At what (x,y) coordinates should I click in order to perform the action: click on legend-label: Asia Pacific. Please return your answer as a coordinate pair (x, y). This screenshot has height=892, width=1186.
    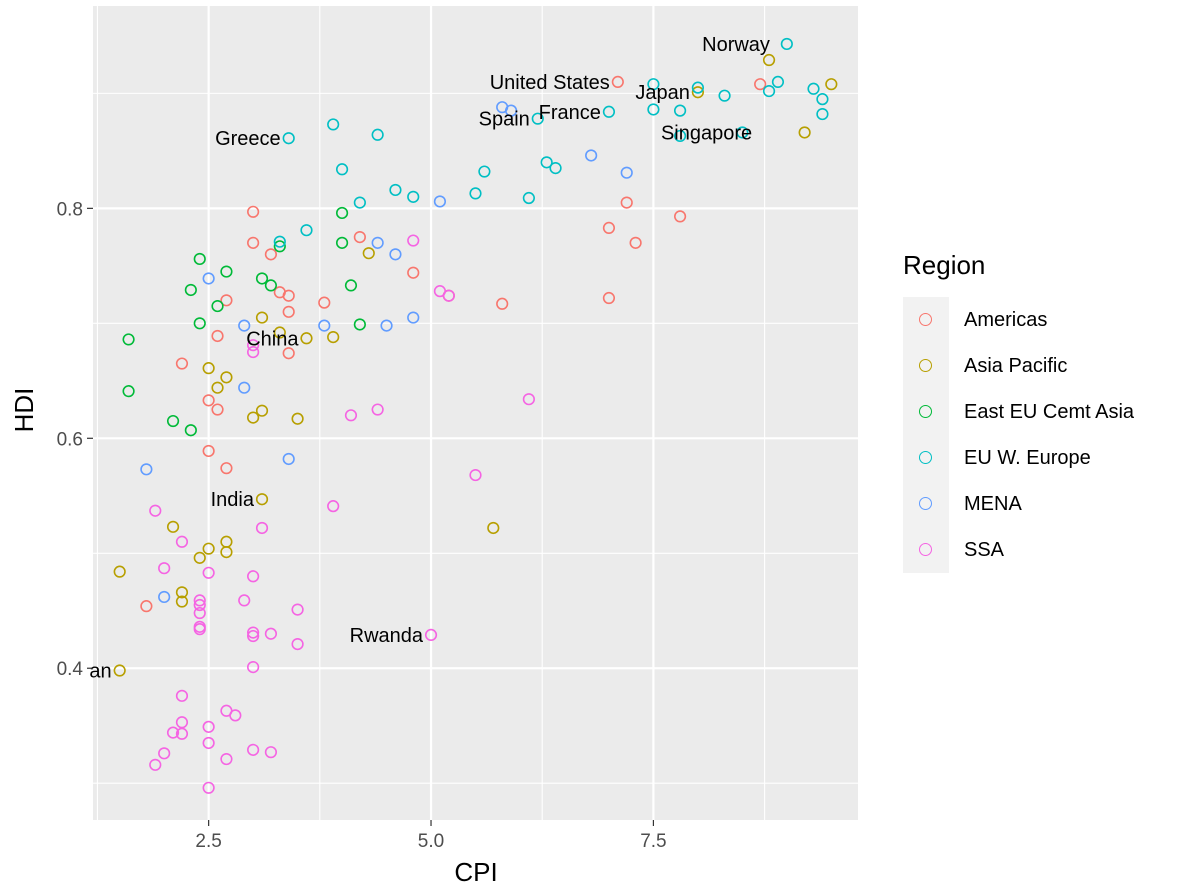
    Looking at the image, I should click on (1016, 365).